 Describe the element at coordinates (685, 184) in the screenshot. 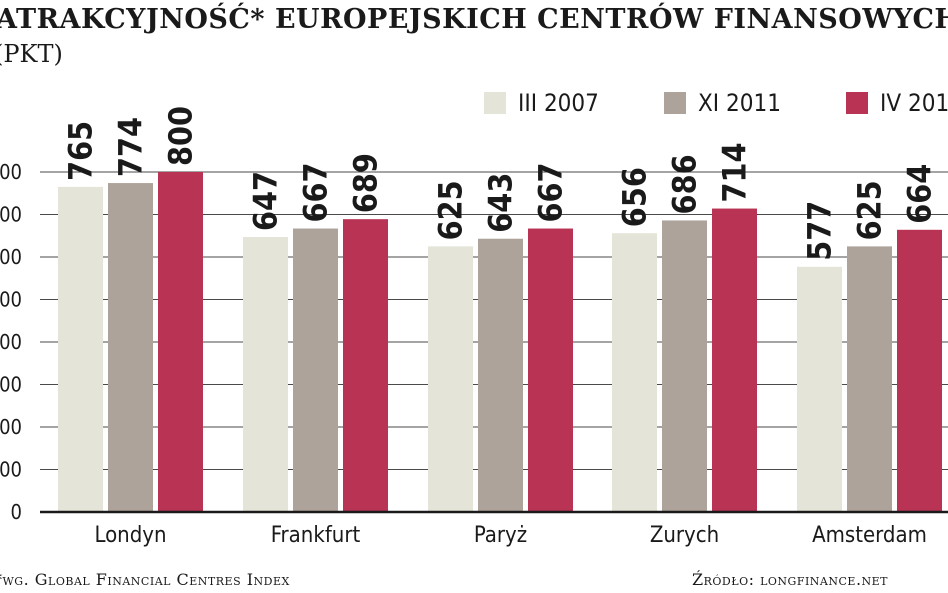

I see `data-label: 686` at that location.